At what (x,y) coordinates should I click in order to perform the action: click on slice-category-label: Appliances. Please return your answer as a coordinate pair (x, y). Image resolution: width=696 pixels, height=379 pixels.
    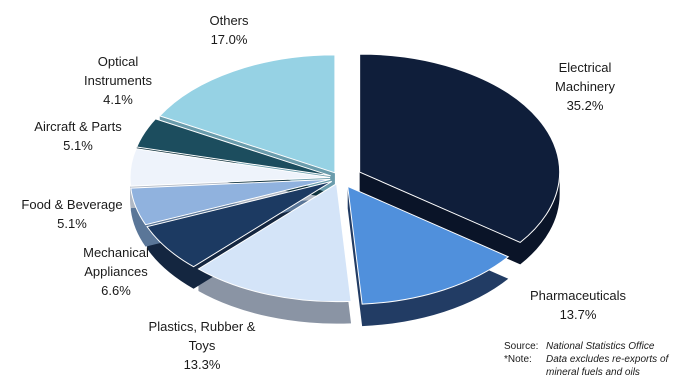
    Looking at the image, I should click on (116, 271).